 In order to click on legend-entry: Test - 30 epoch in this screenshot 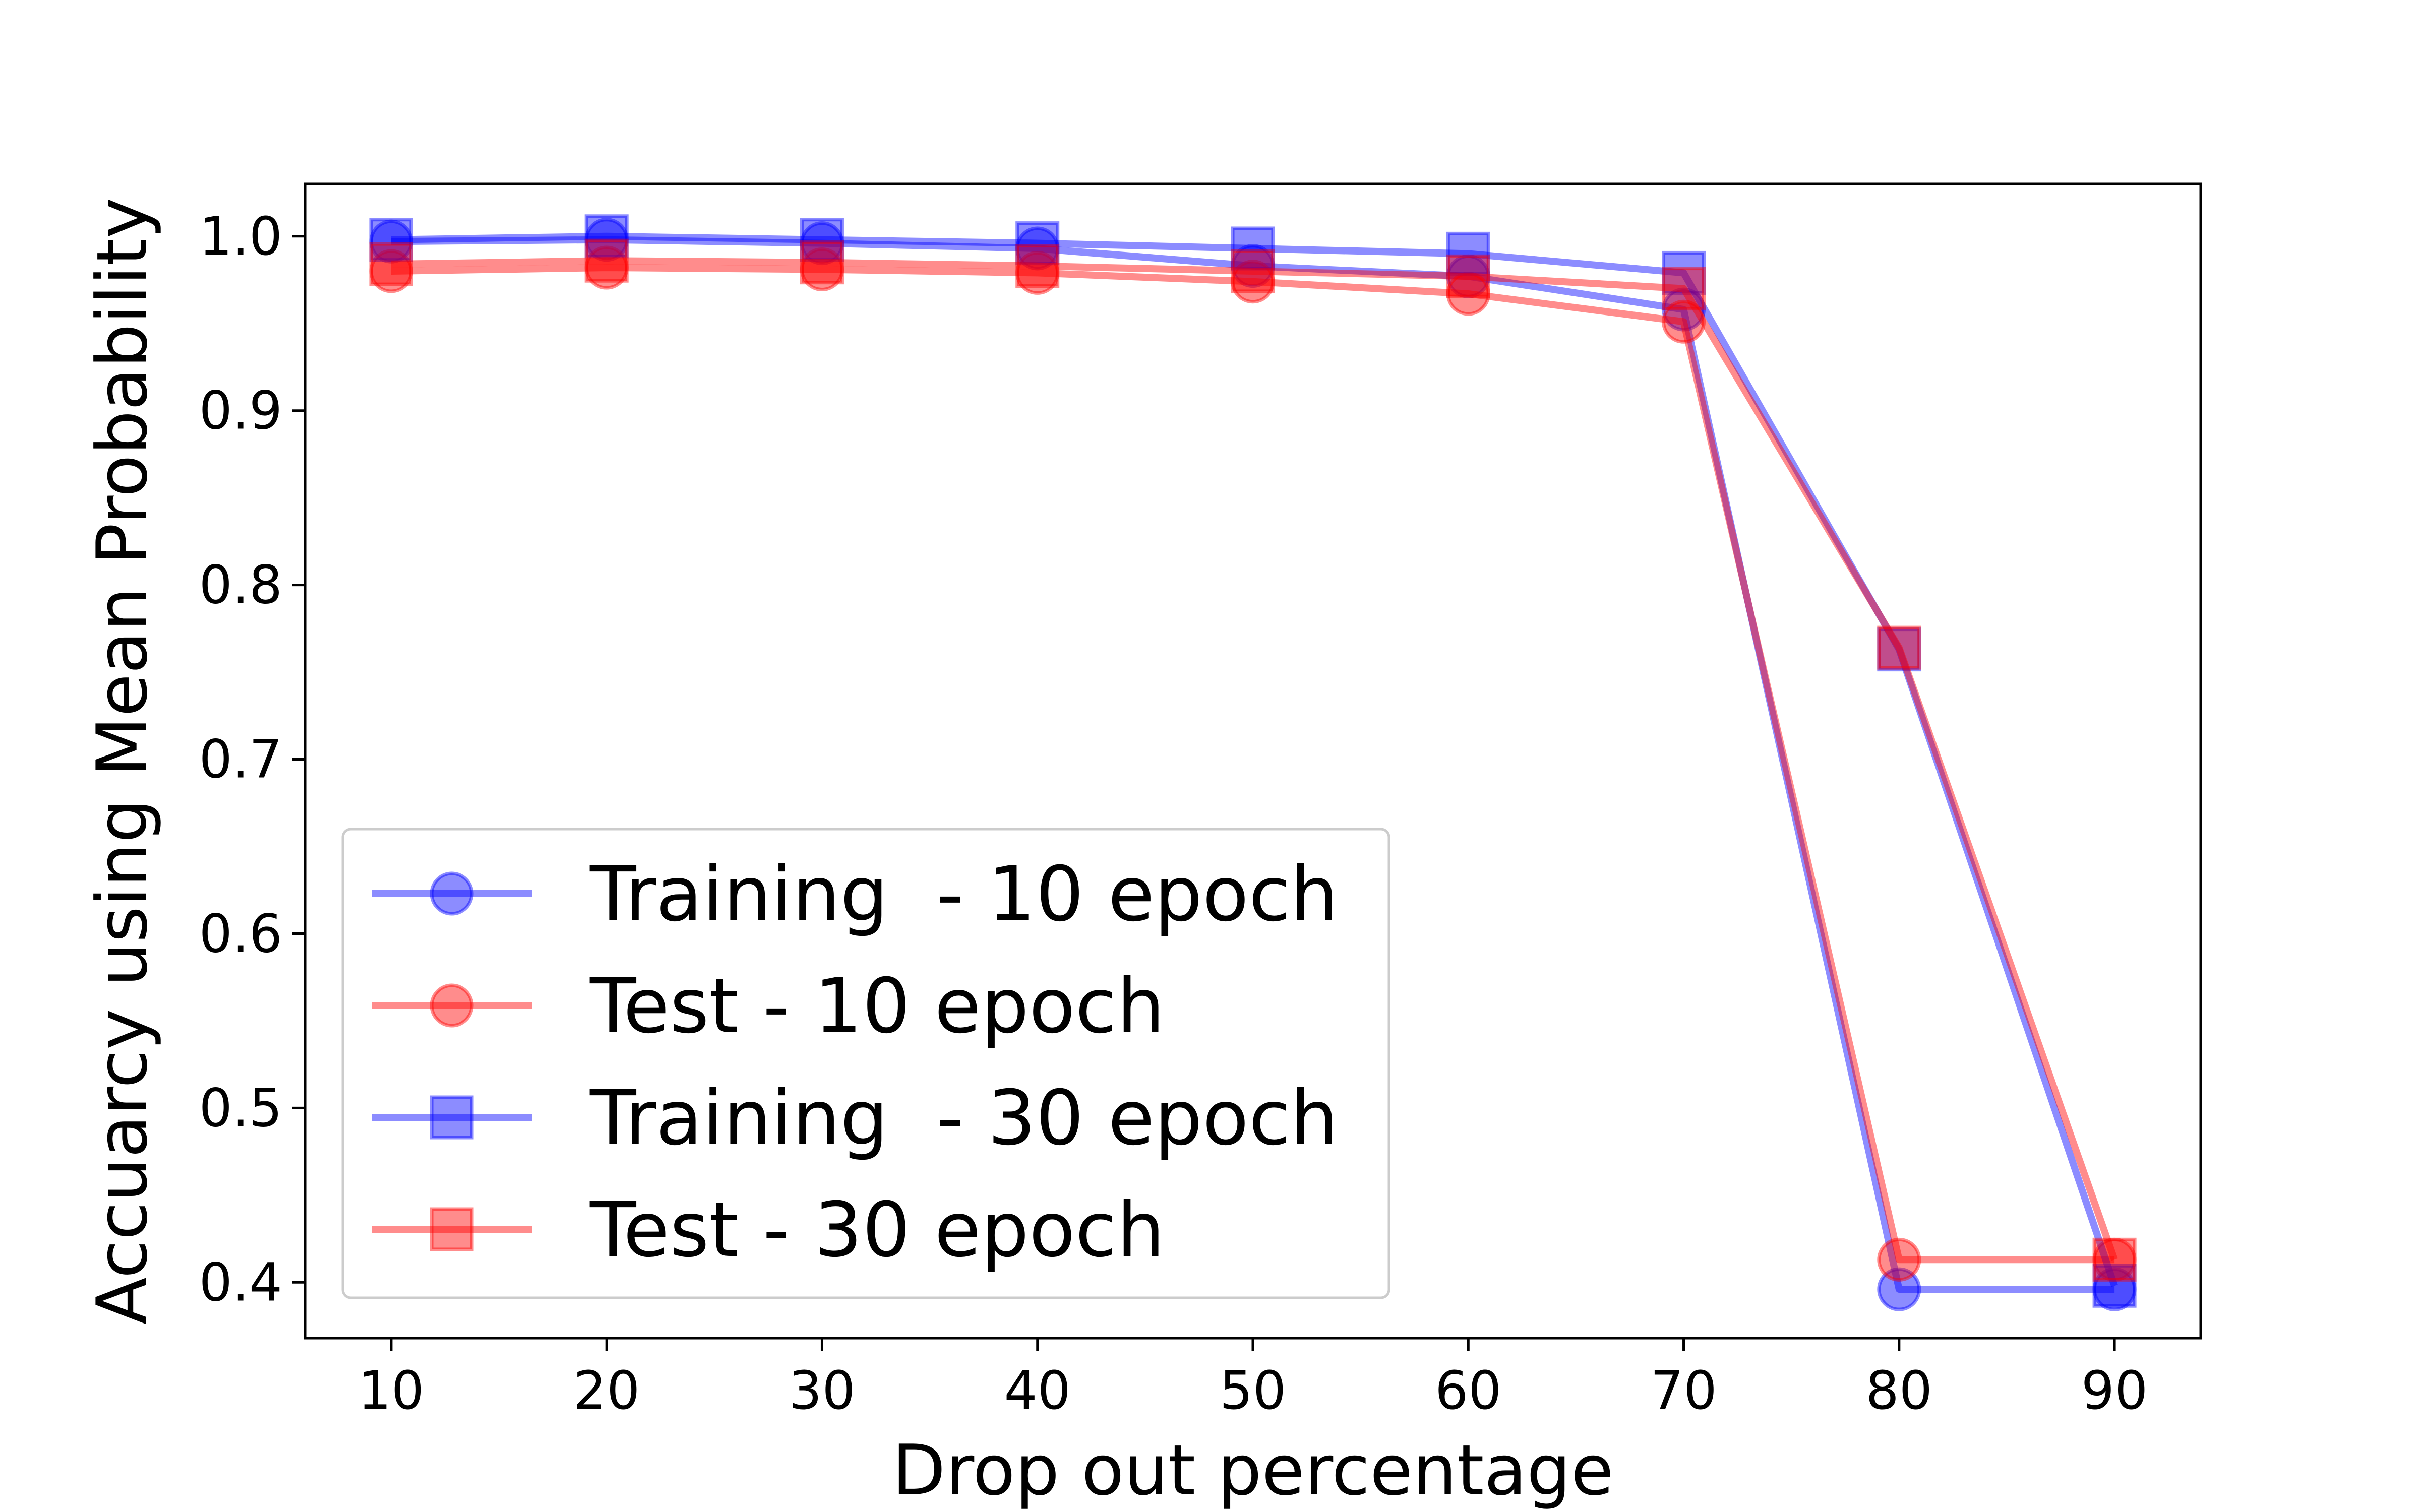, I will do `click(768, 1230)`.